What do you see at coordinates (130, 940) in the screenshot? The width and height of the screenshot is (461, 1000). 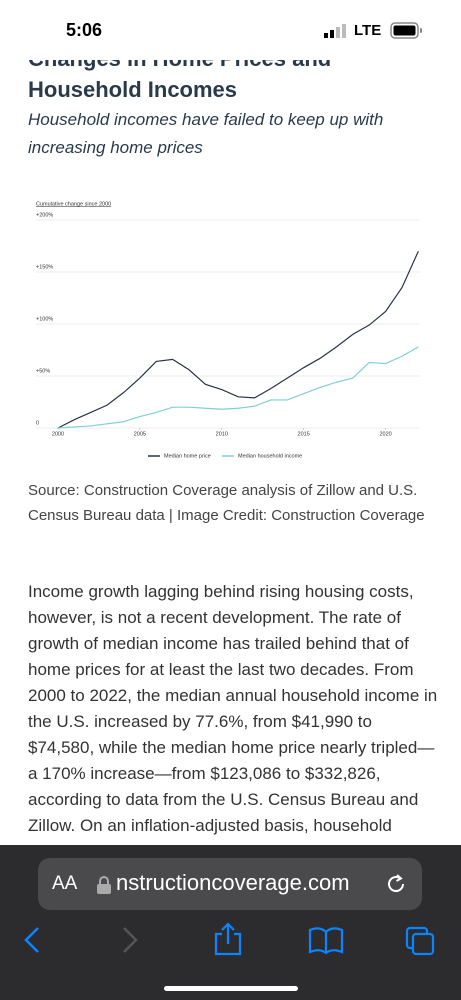 I see `forward-button` at bounding box center [130, 940].